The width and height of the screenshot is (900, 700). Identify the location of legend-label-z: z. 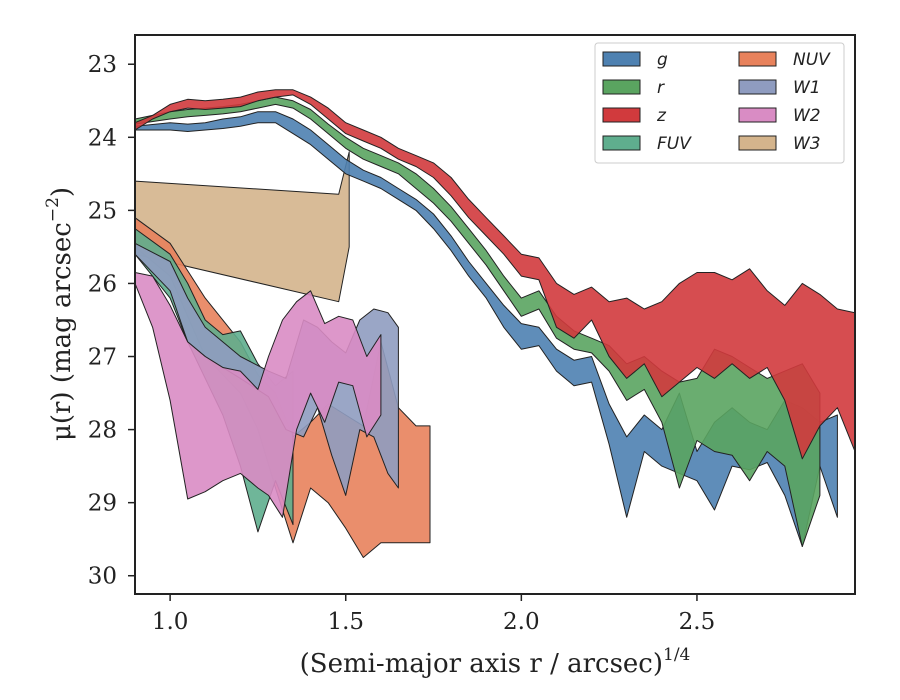
(661, 116).